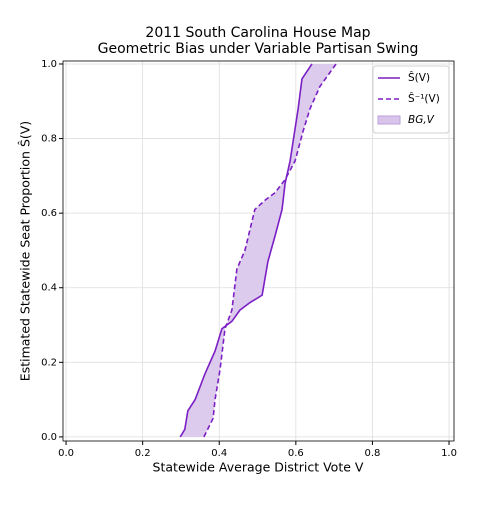 This screenshot has width=504, height=508. Describe the element at coordinates (49, 213) in the screenshot. I see `y-tick-label: 0.6` at that location.